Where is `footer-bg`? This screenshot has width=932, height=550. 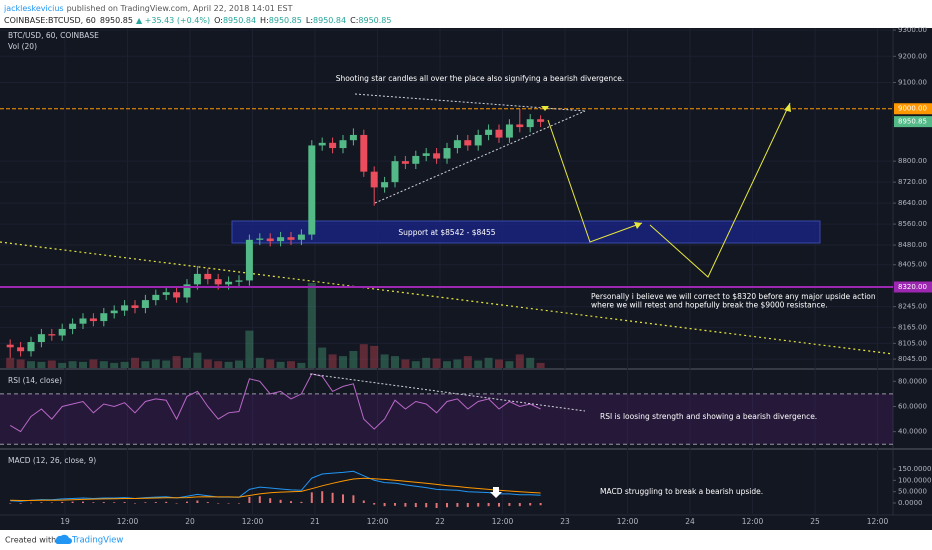
footer-bg is located at coordinates (466, 540).